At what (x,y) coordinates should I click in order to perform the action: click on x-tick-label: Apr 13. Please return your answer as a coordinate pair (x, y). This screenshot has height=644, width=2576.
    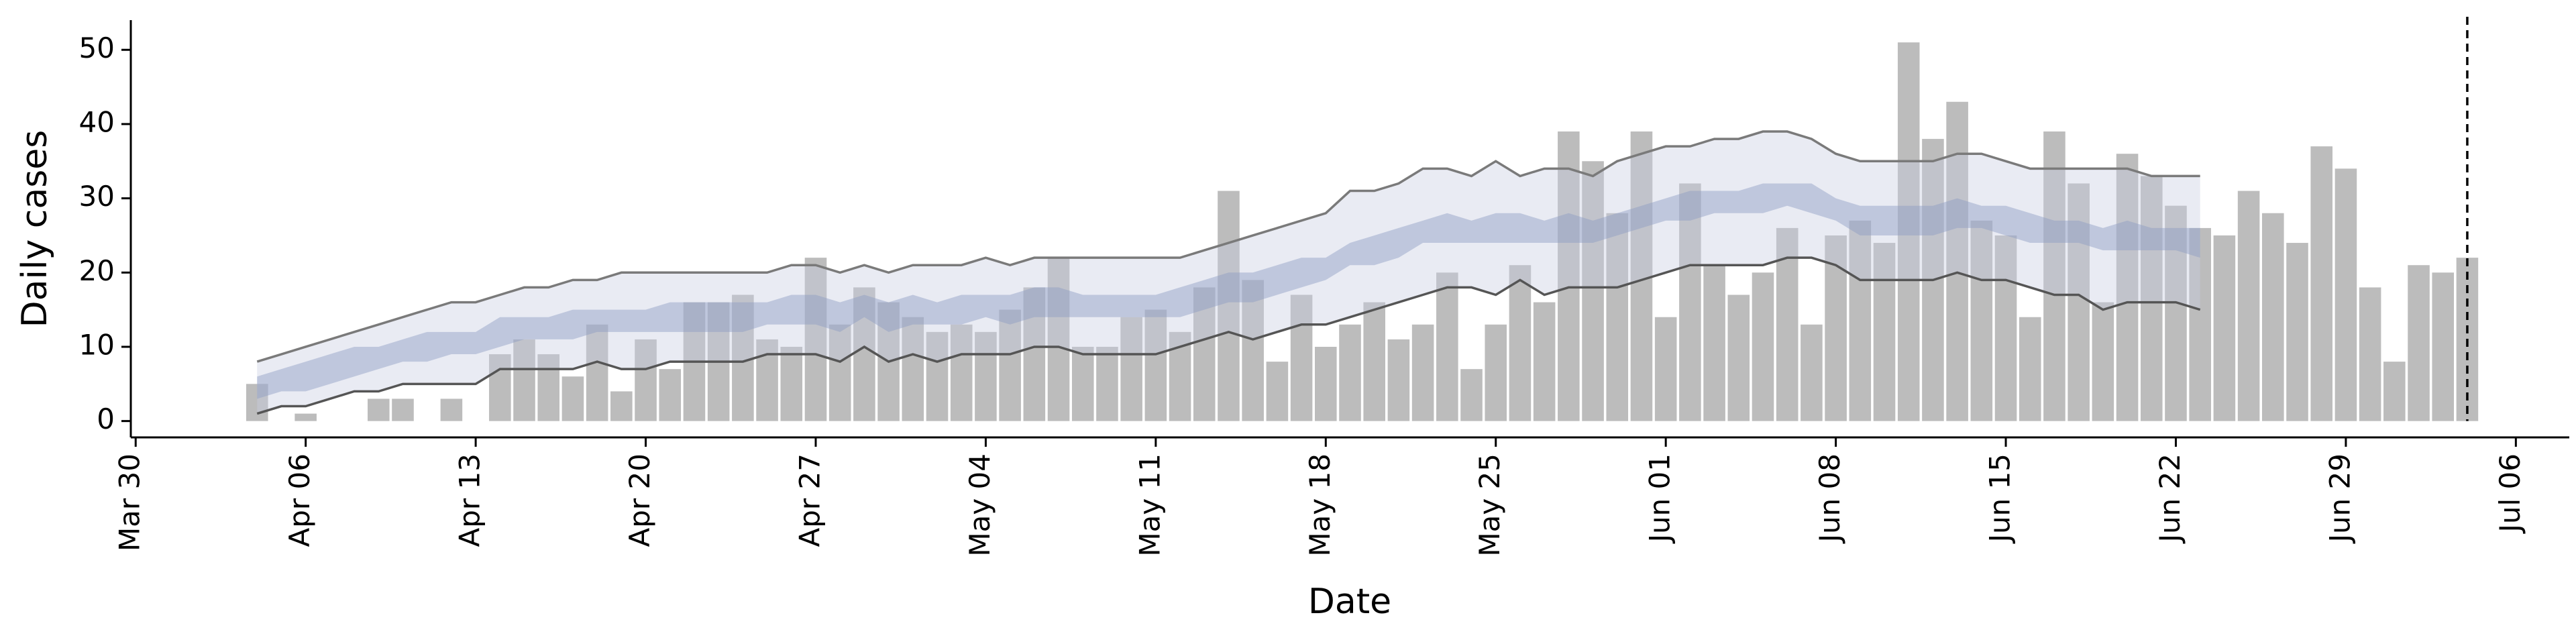
    Looking at the image, I should click on (469, 500).